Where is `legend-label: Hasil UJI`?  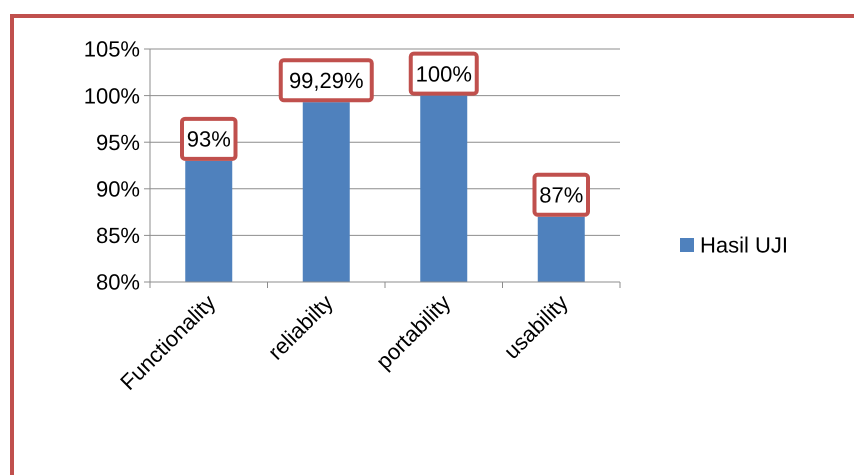
legend-label: Hasil UJI is located at coordinates (744, 245).